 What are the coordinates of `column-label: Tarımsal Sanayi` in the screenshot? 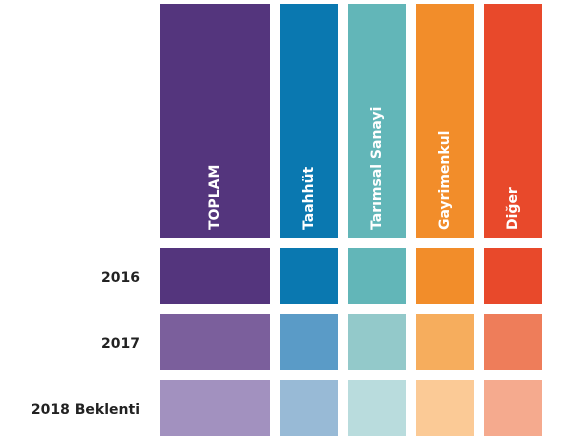 It's located at (377, 168).